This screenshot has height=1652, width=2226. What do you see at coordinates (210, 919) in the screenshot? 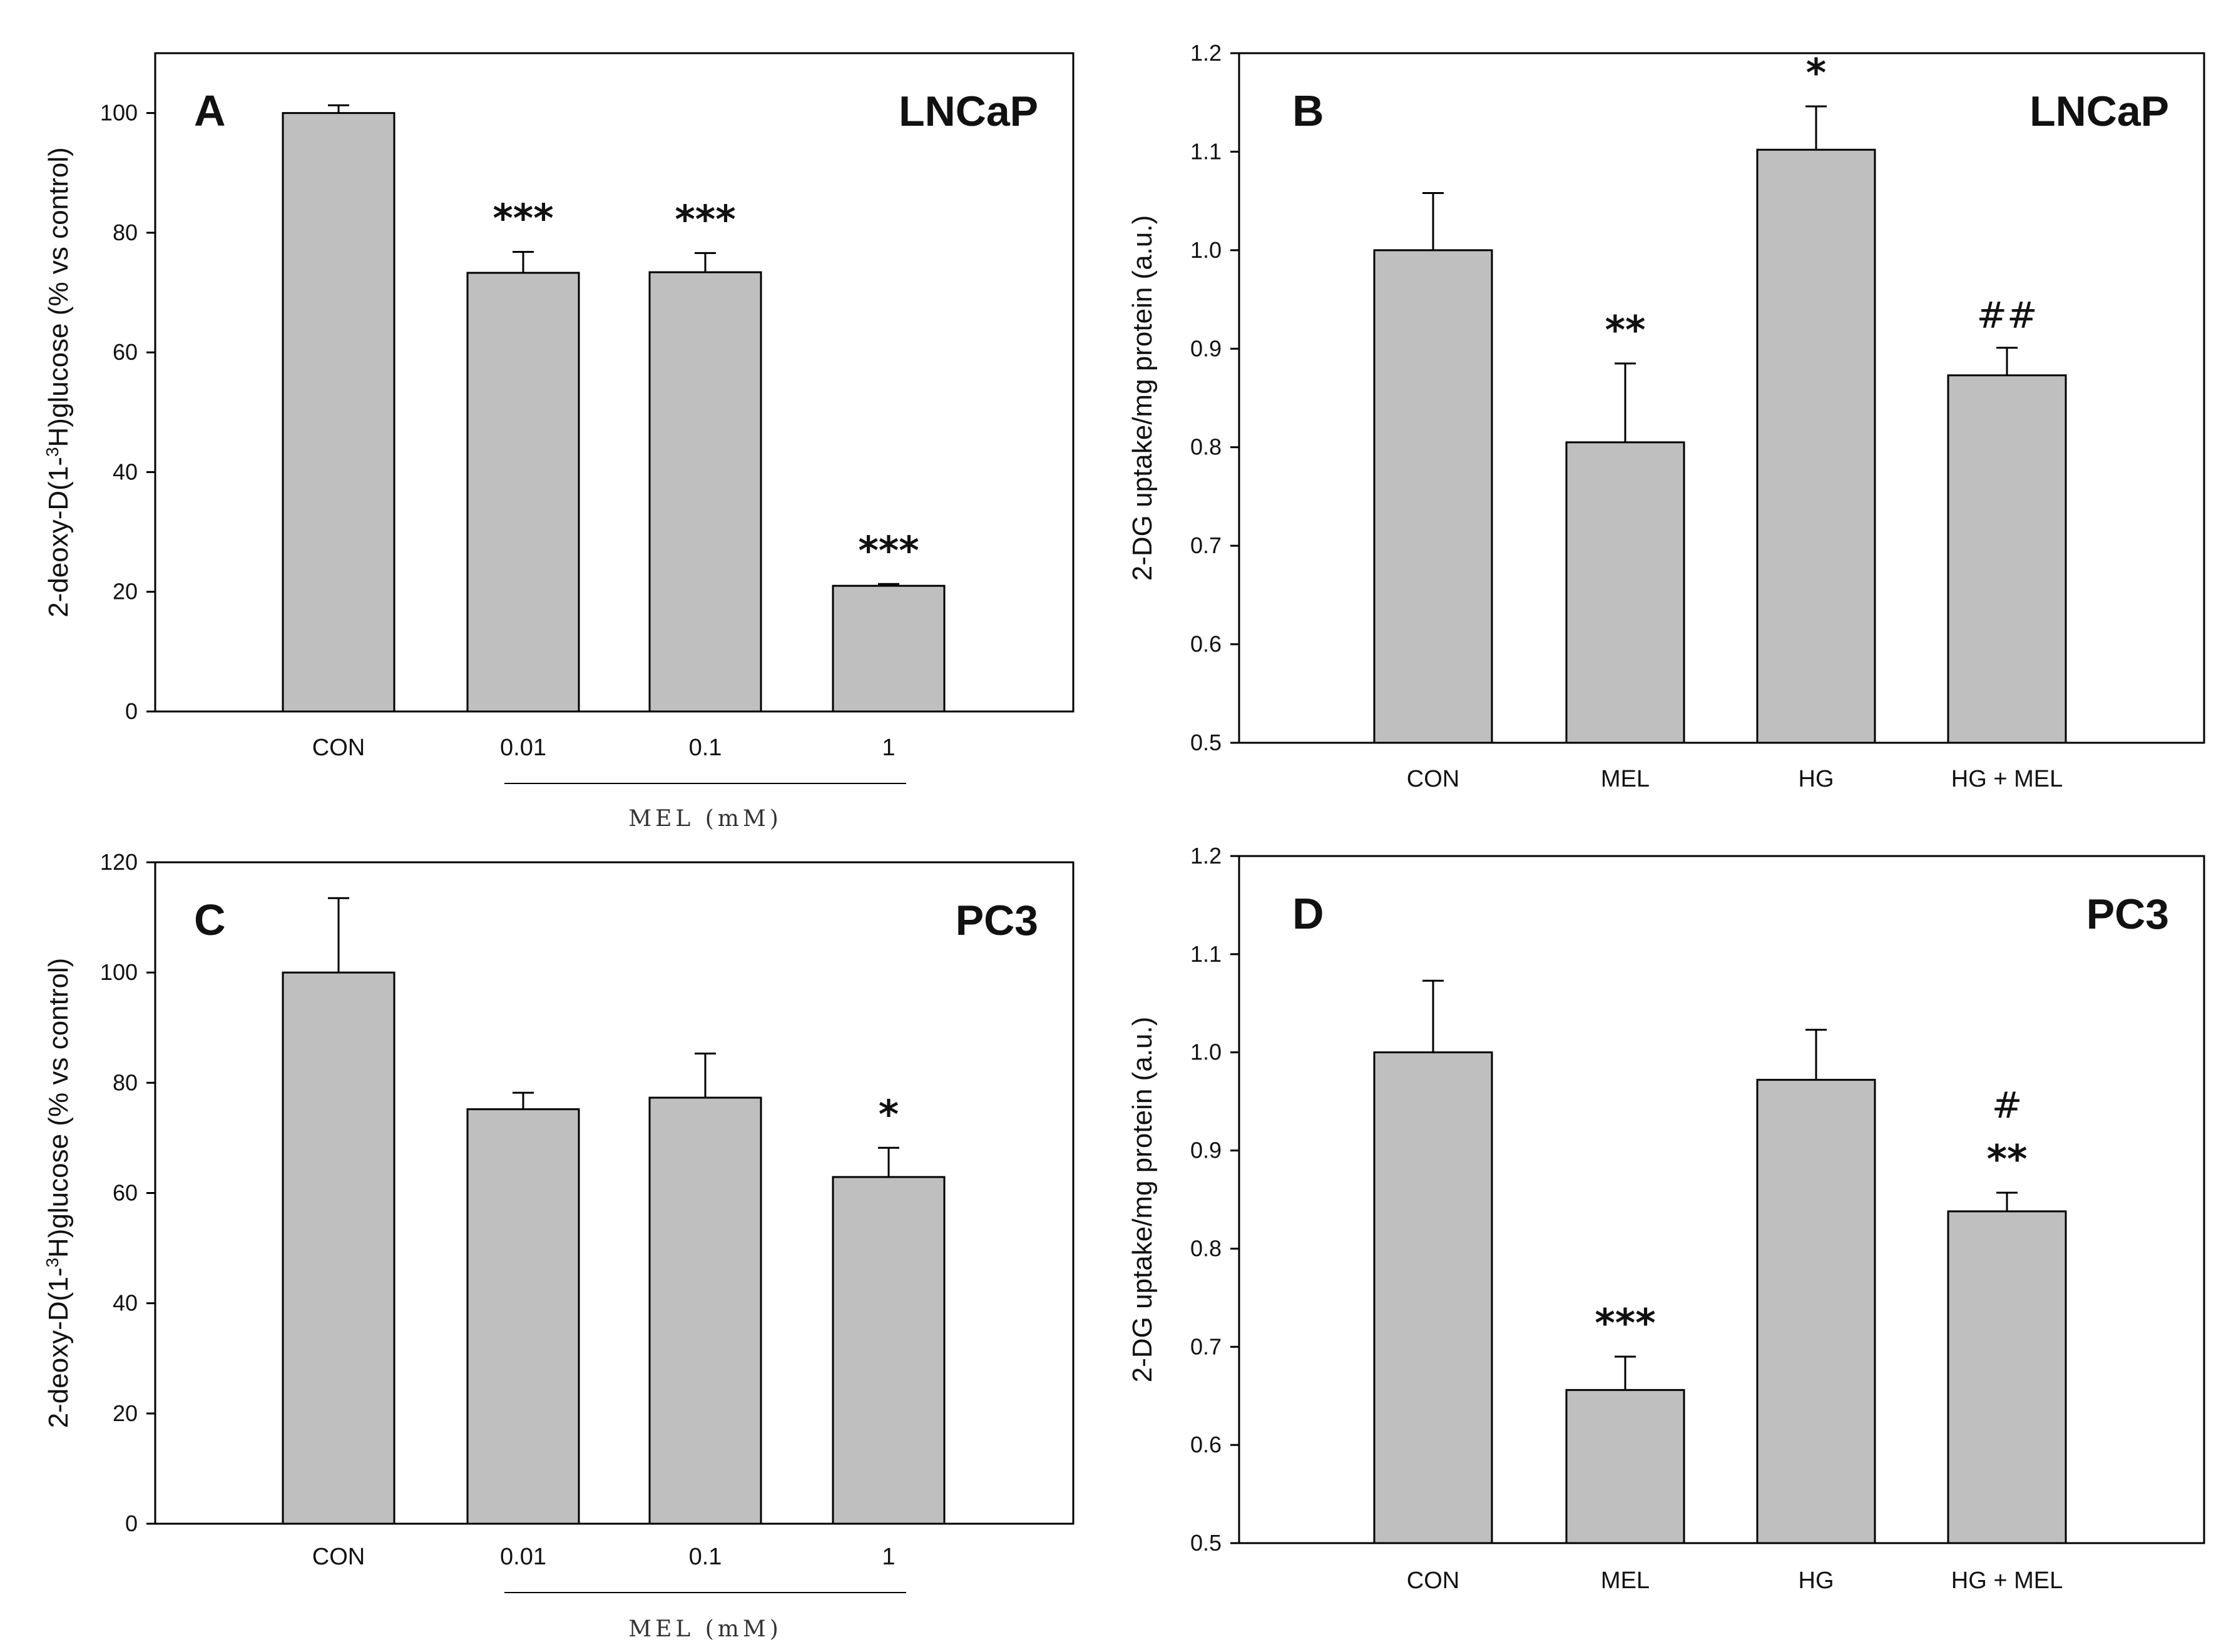
I see `panel-label: C` at bounding box center [210, 919].